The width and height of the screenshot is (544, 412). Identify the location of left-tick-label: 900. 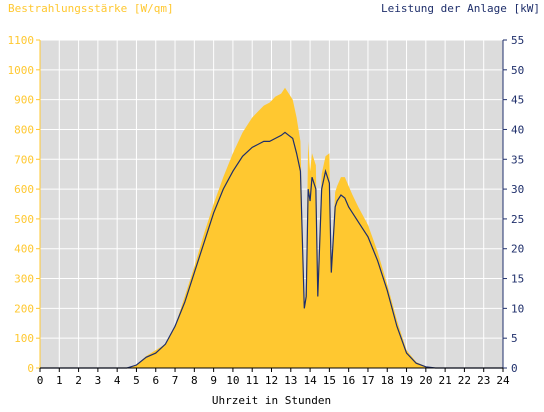
(24, 100).